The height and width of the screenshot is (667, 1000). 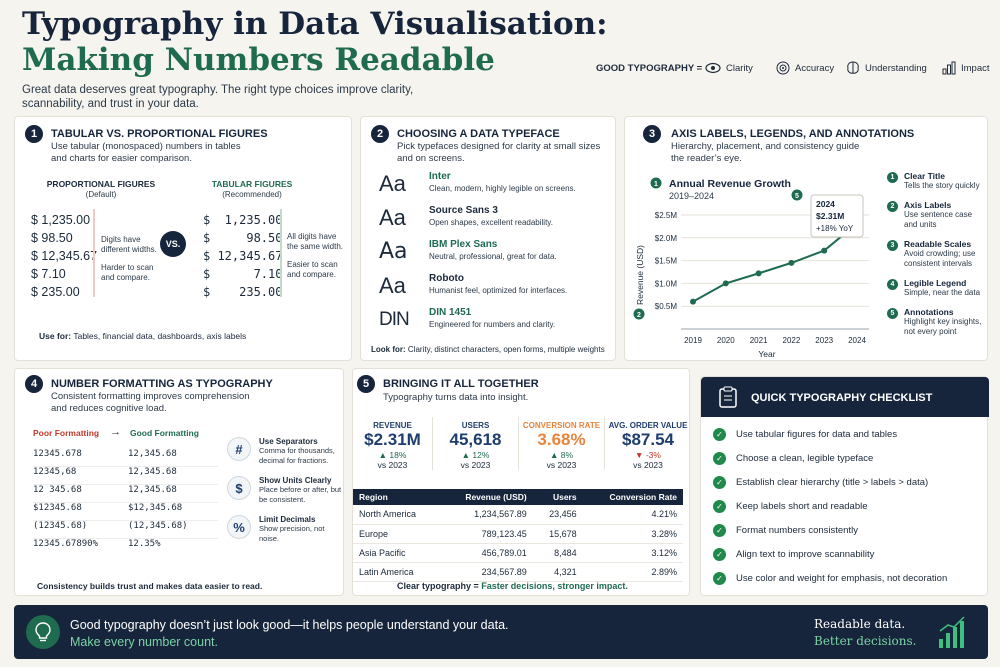 I want to click on typeface-desc: Humanist feel, optimized for interfaces., so click(x=498, y=290).